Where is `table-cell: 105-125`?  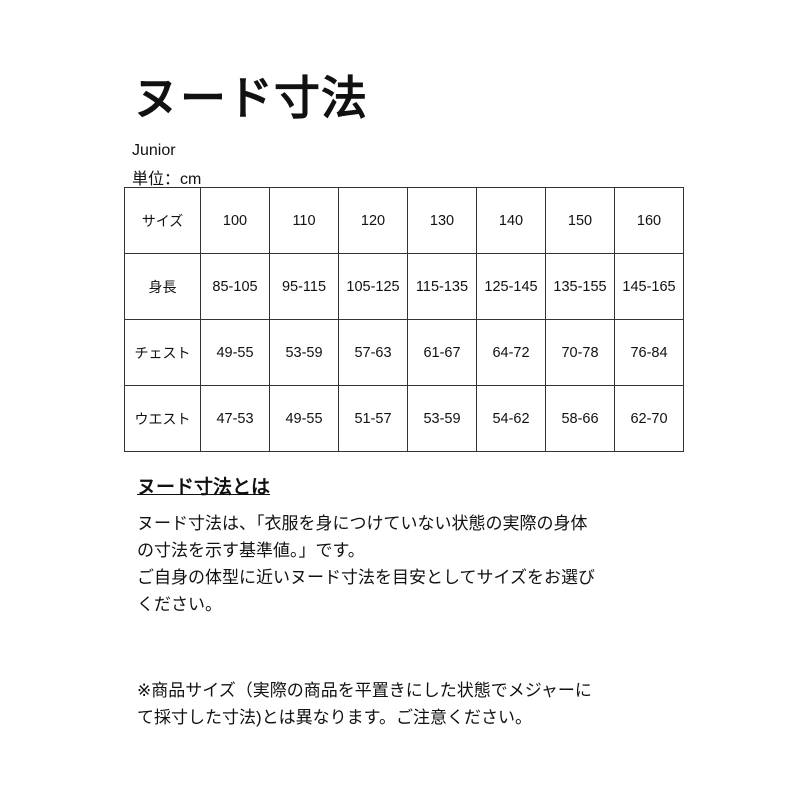 table-cell: 105-125 is located at coordinates (373, 286).